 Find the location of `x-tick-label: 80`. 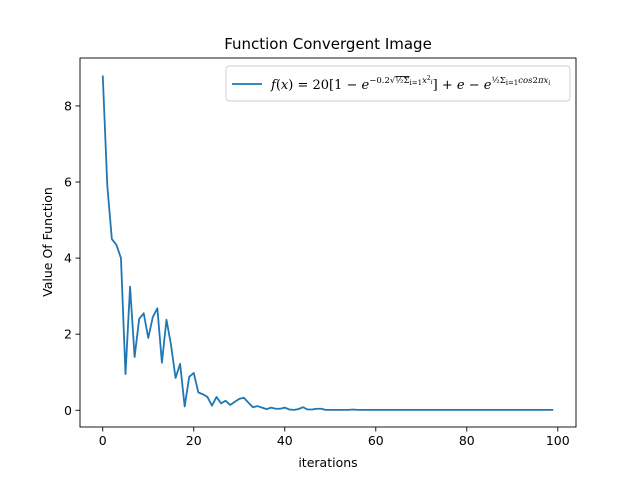

x-tick-label: 80 is located at coordinates (467, 440).